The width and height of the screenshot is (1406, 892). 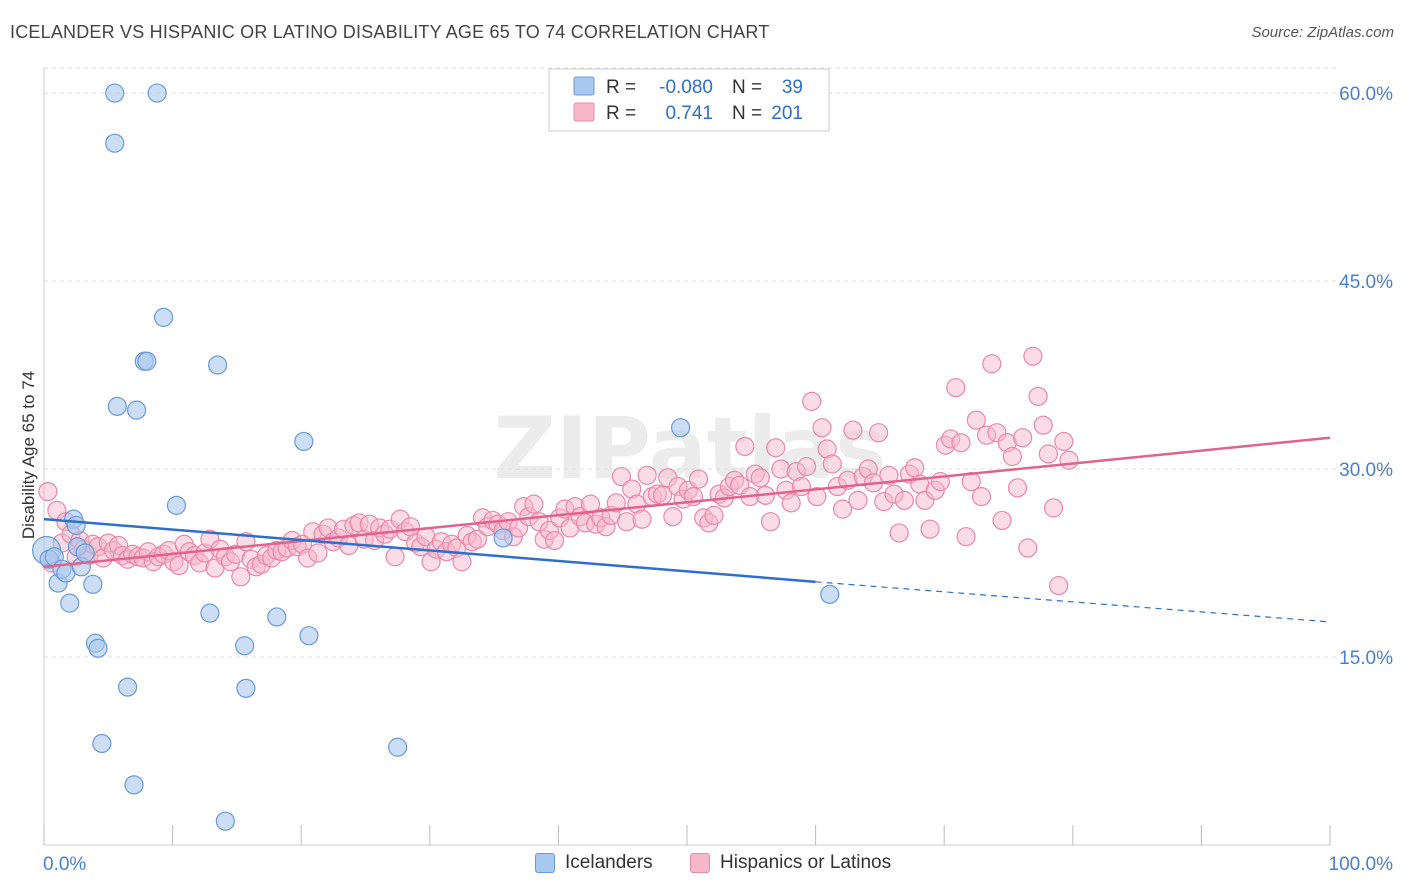 I want to click on y-axis-label: Disability Age 65 to 74, so click(x=28, y=455).